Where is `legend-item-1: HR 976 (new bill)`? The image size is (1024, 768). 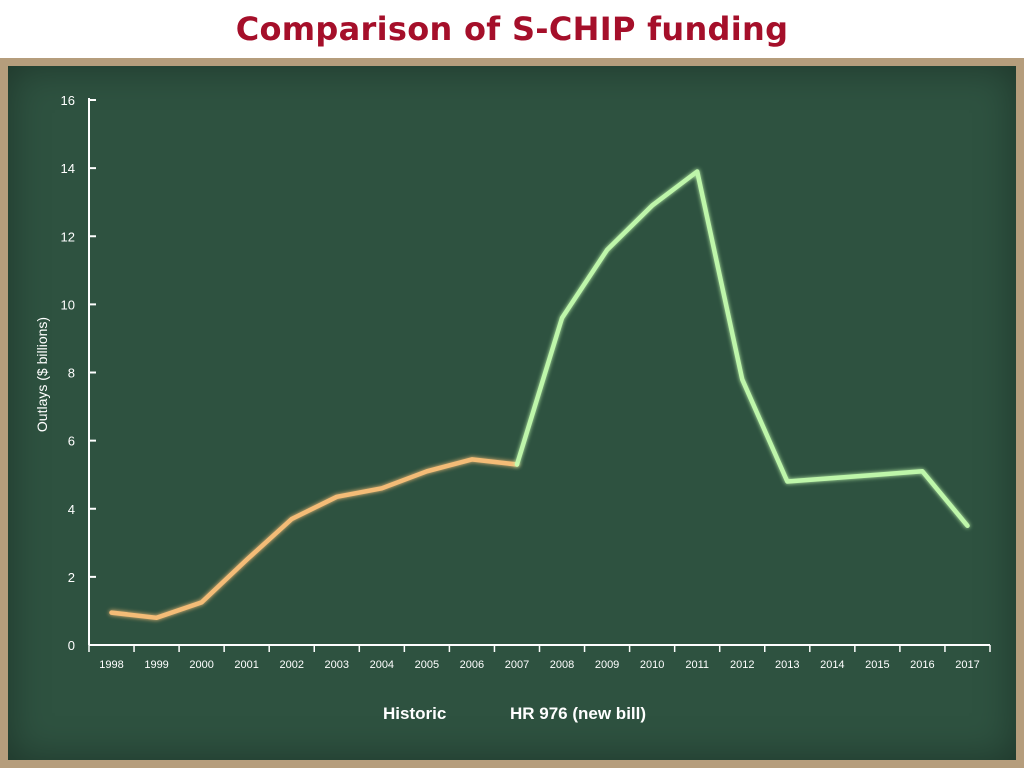 legend-item-1: HR 976 (new bill) is located at coordinates (558, 713).